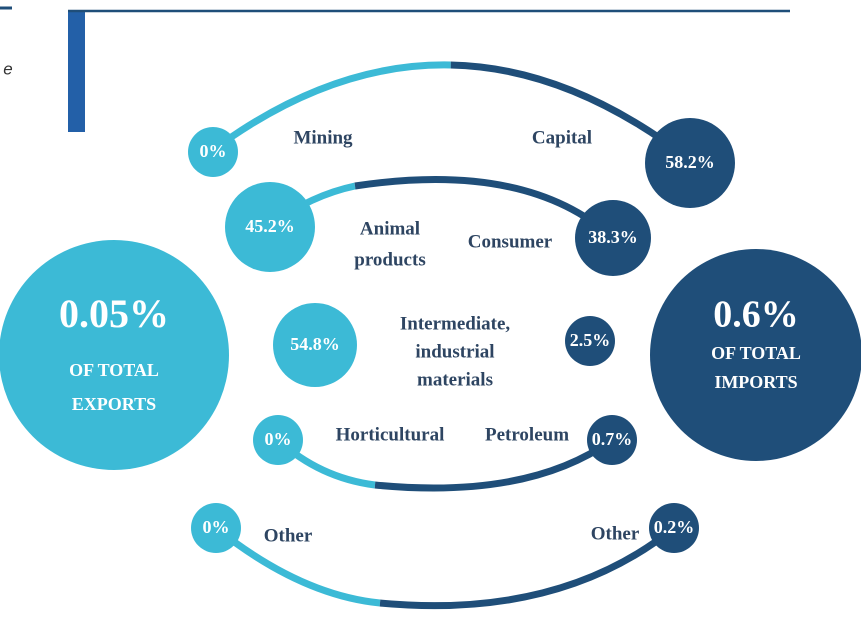 The height and width of the screenshot is (618, 861). What do you see at coordinates (390, 228) in the screenshot?
I see `export-label: Animal` at bounding box center [390, 228].